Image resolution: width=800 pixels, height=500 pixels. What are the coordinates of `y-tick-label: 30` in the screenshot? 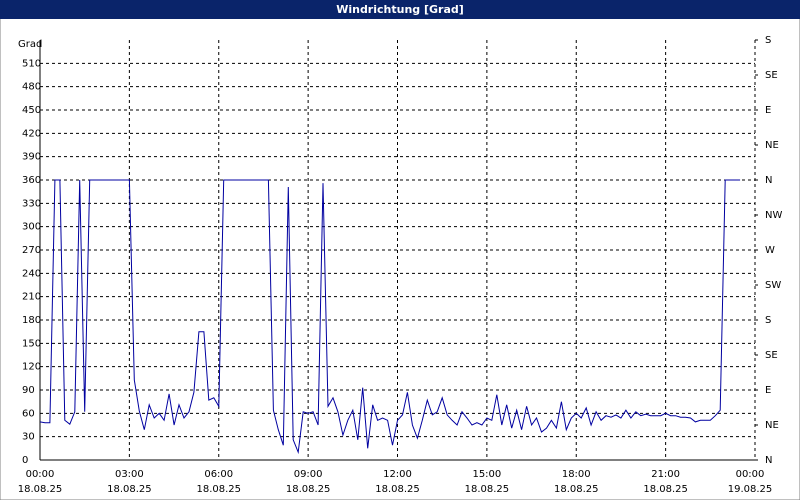 It's located at (28, 437).